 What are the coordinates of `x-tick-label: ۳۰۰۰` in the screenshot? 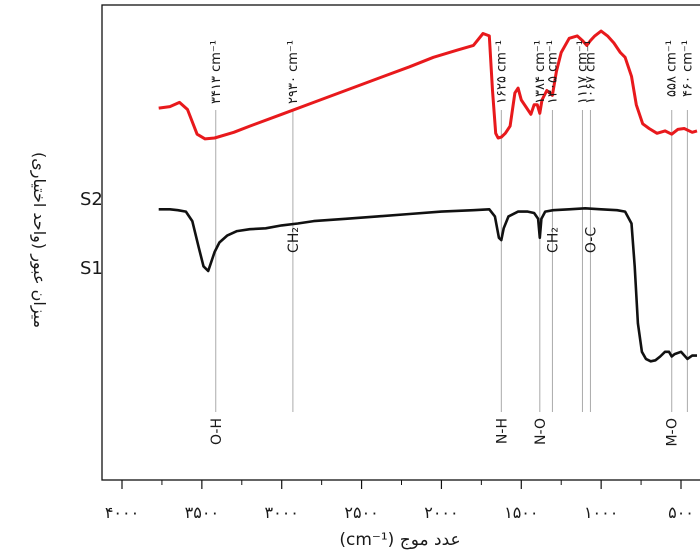 It's located at (282, 512).